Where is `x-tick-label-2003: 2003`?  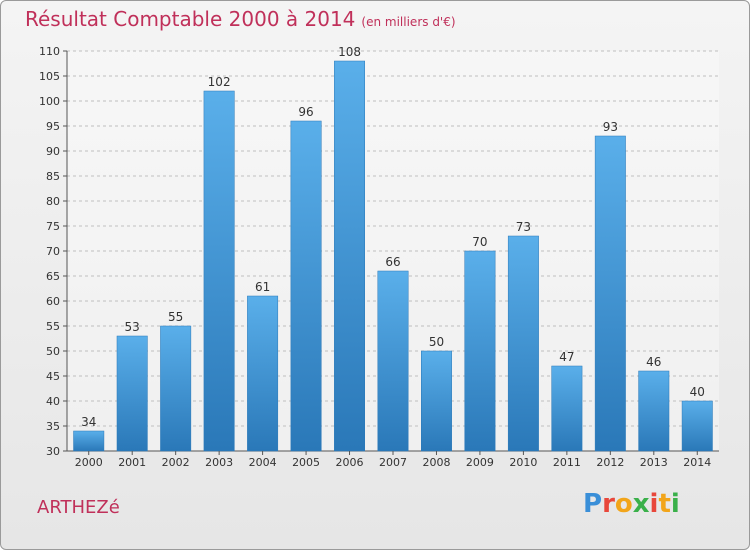
x-tick-label-2003: 2003 is located at coordinates (219, 462).